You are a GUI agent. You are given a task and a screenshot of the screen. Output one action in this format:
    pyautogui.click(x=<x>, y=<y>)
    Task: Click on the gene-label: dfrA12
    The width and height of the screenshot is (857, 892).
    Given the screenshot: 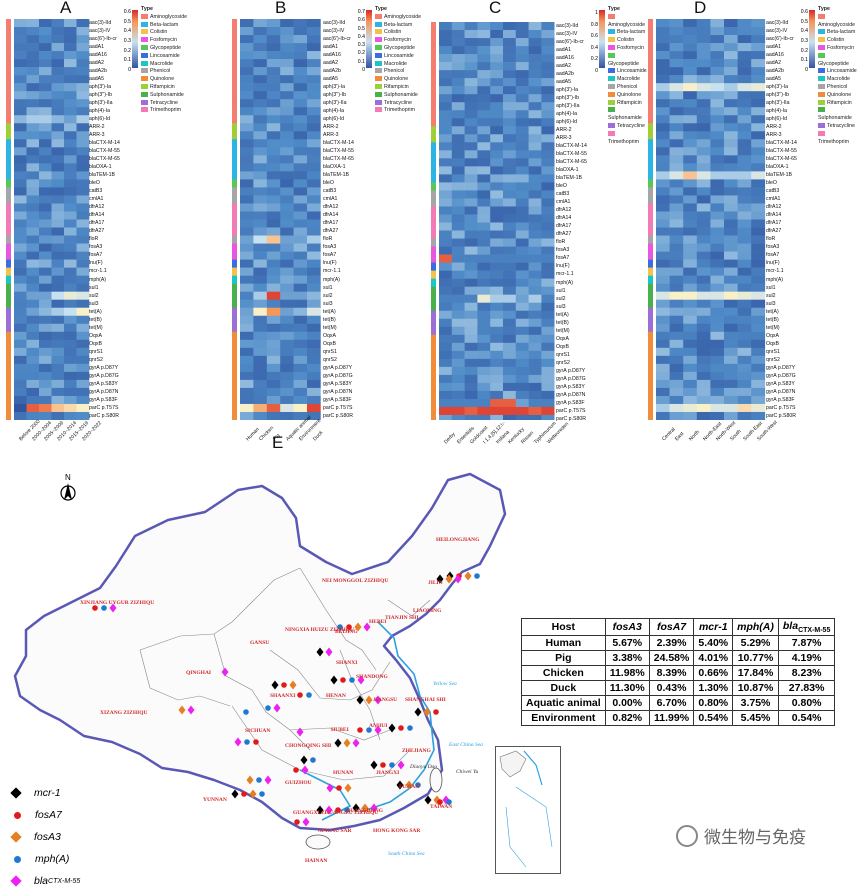 What is the action you would take?
    pyautogui.click(x=97, y=207)
    